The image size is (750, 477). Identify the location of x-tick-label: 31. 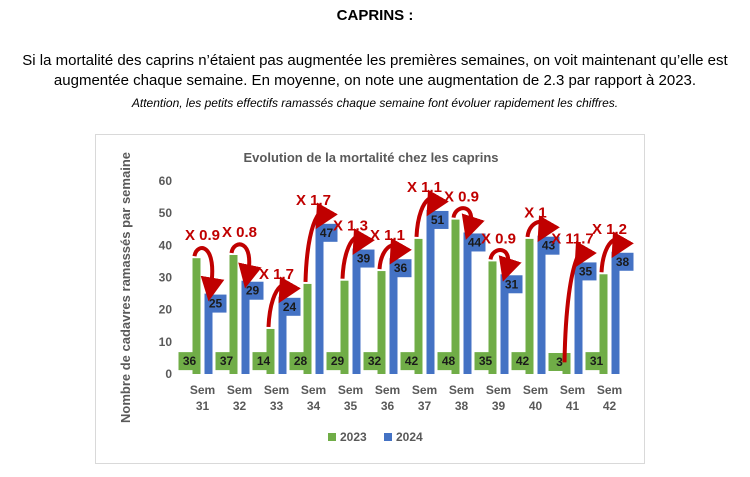
(203, 406).